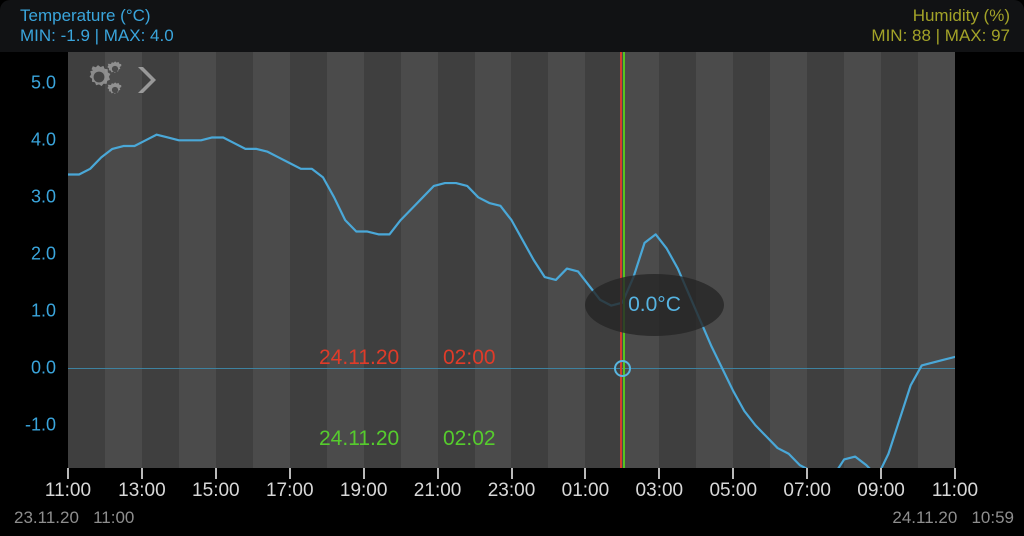  What do you see at coordinates (469, 438) in the screenshot?
I see `annotation-green-time: 02:02` at bounding box center [469, 438].